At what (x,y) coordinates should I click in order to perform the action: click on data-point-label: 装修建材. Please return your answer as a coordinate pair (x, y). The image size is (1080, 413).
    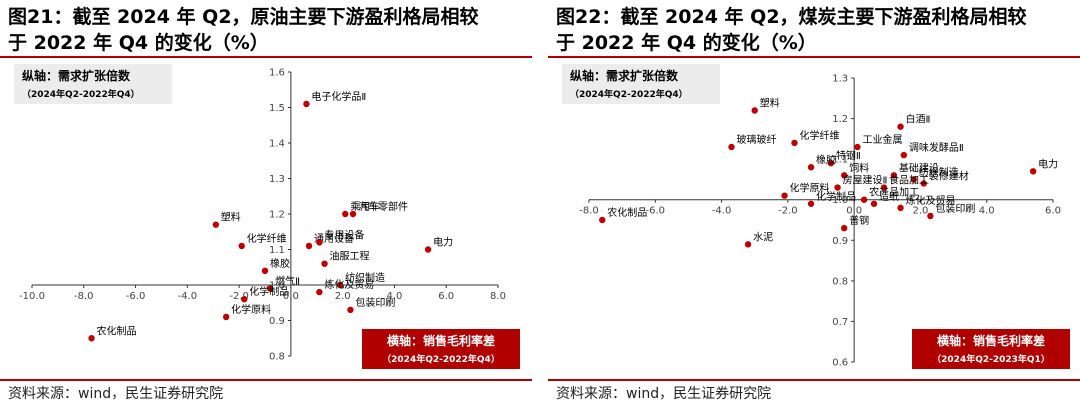
    Looking at the image, I should click on (949, 175).